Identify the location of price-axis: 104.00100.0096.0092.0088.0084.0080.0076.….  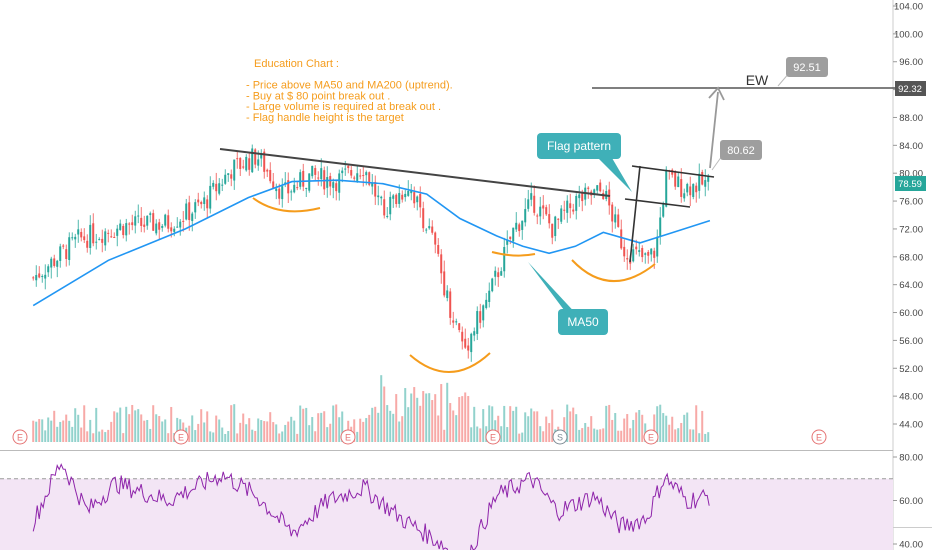
(908, 216).